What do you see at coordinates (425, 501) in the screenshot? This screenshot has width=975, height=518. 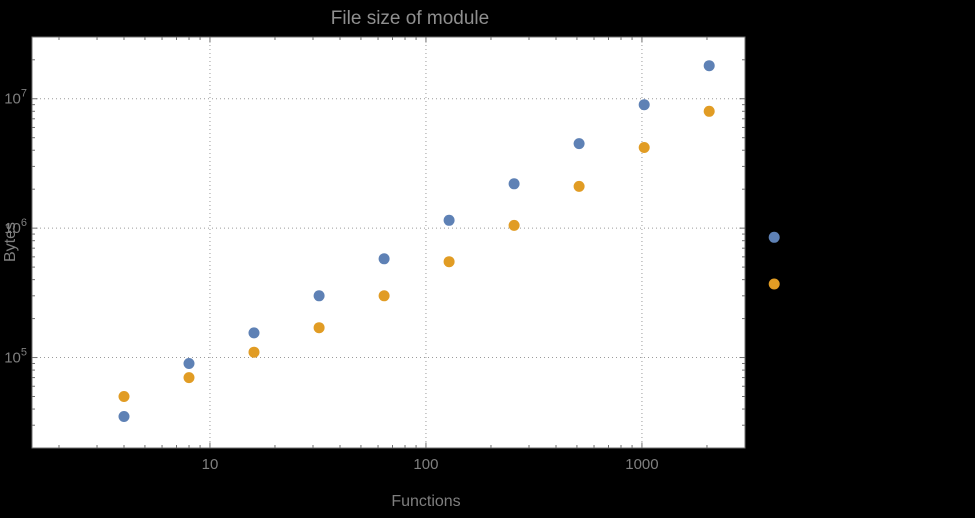 I see `x-axis-label: Functions` at bounding box center [425, 501].